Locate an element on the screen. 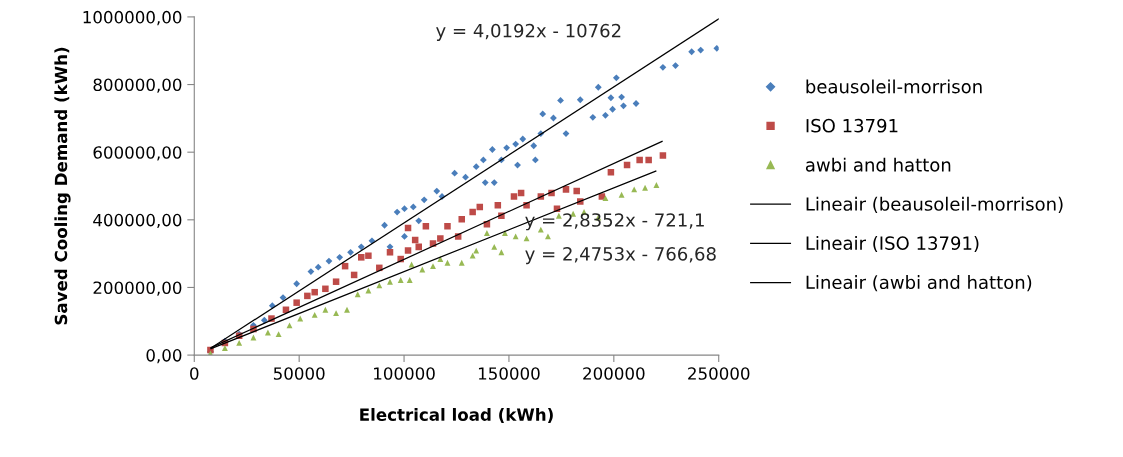 This screenshot has height=457, width=1123. x-tick-label: 150000 is located at coordinates (509, 373).